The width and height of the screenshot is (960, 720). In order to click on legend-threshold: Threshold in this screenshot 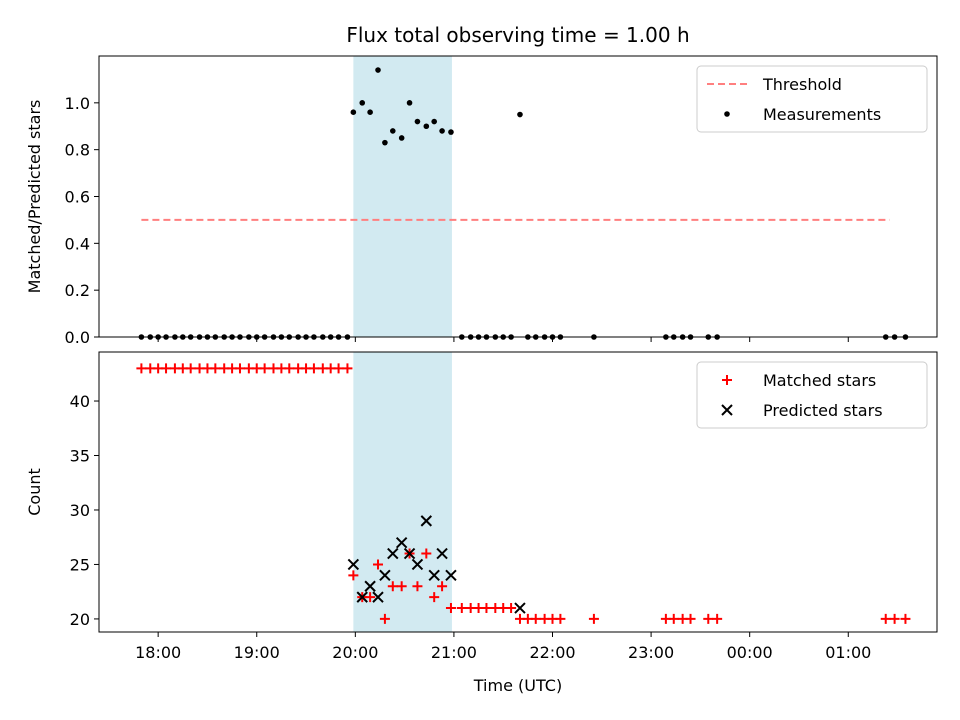, I will do `click(802, 84)`.